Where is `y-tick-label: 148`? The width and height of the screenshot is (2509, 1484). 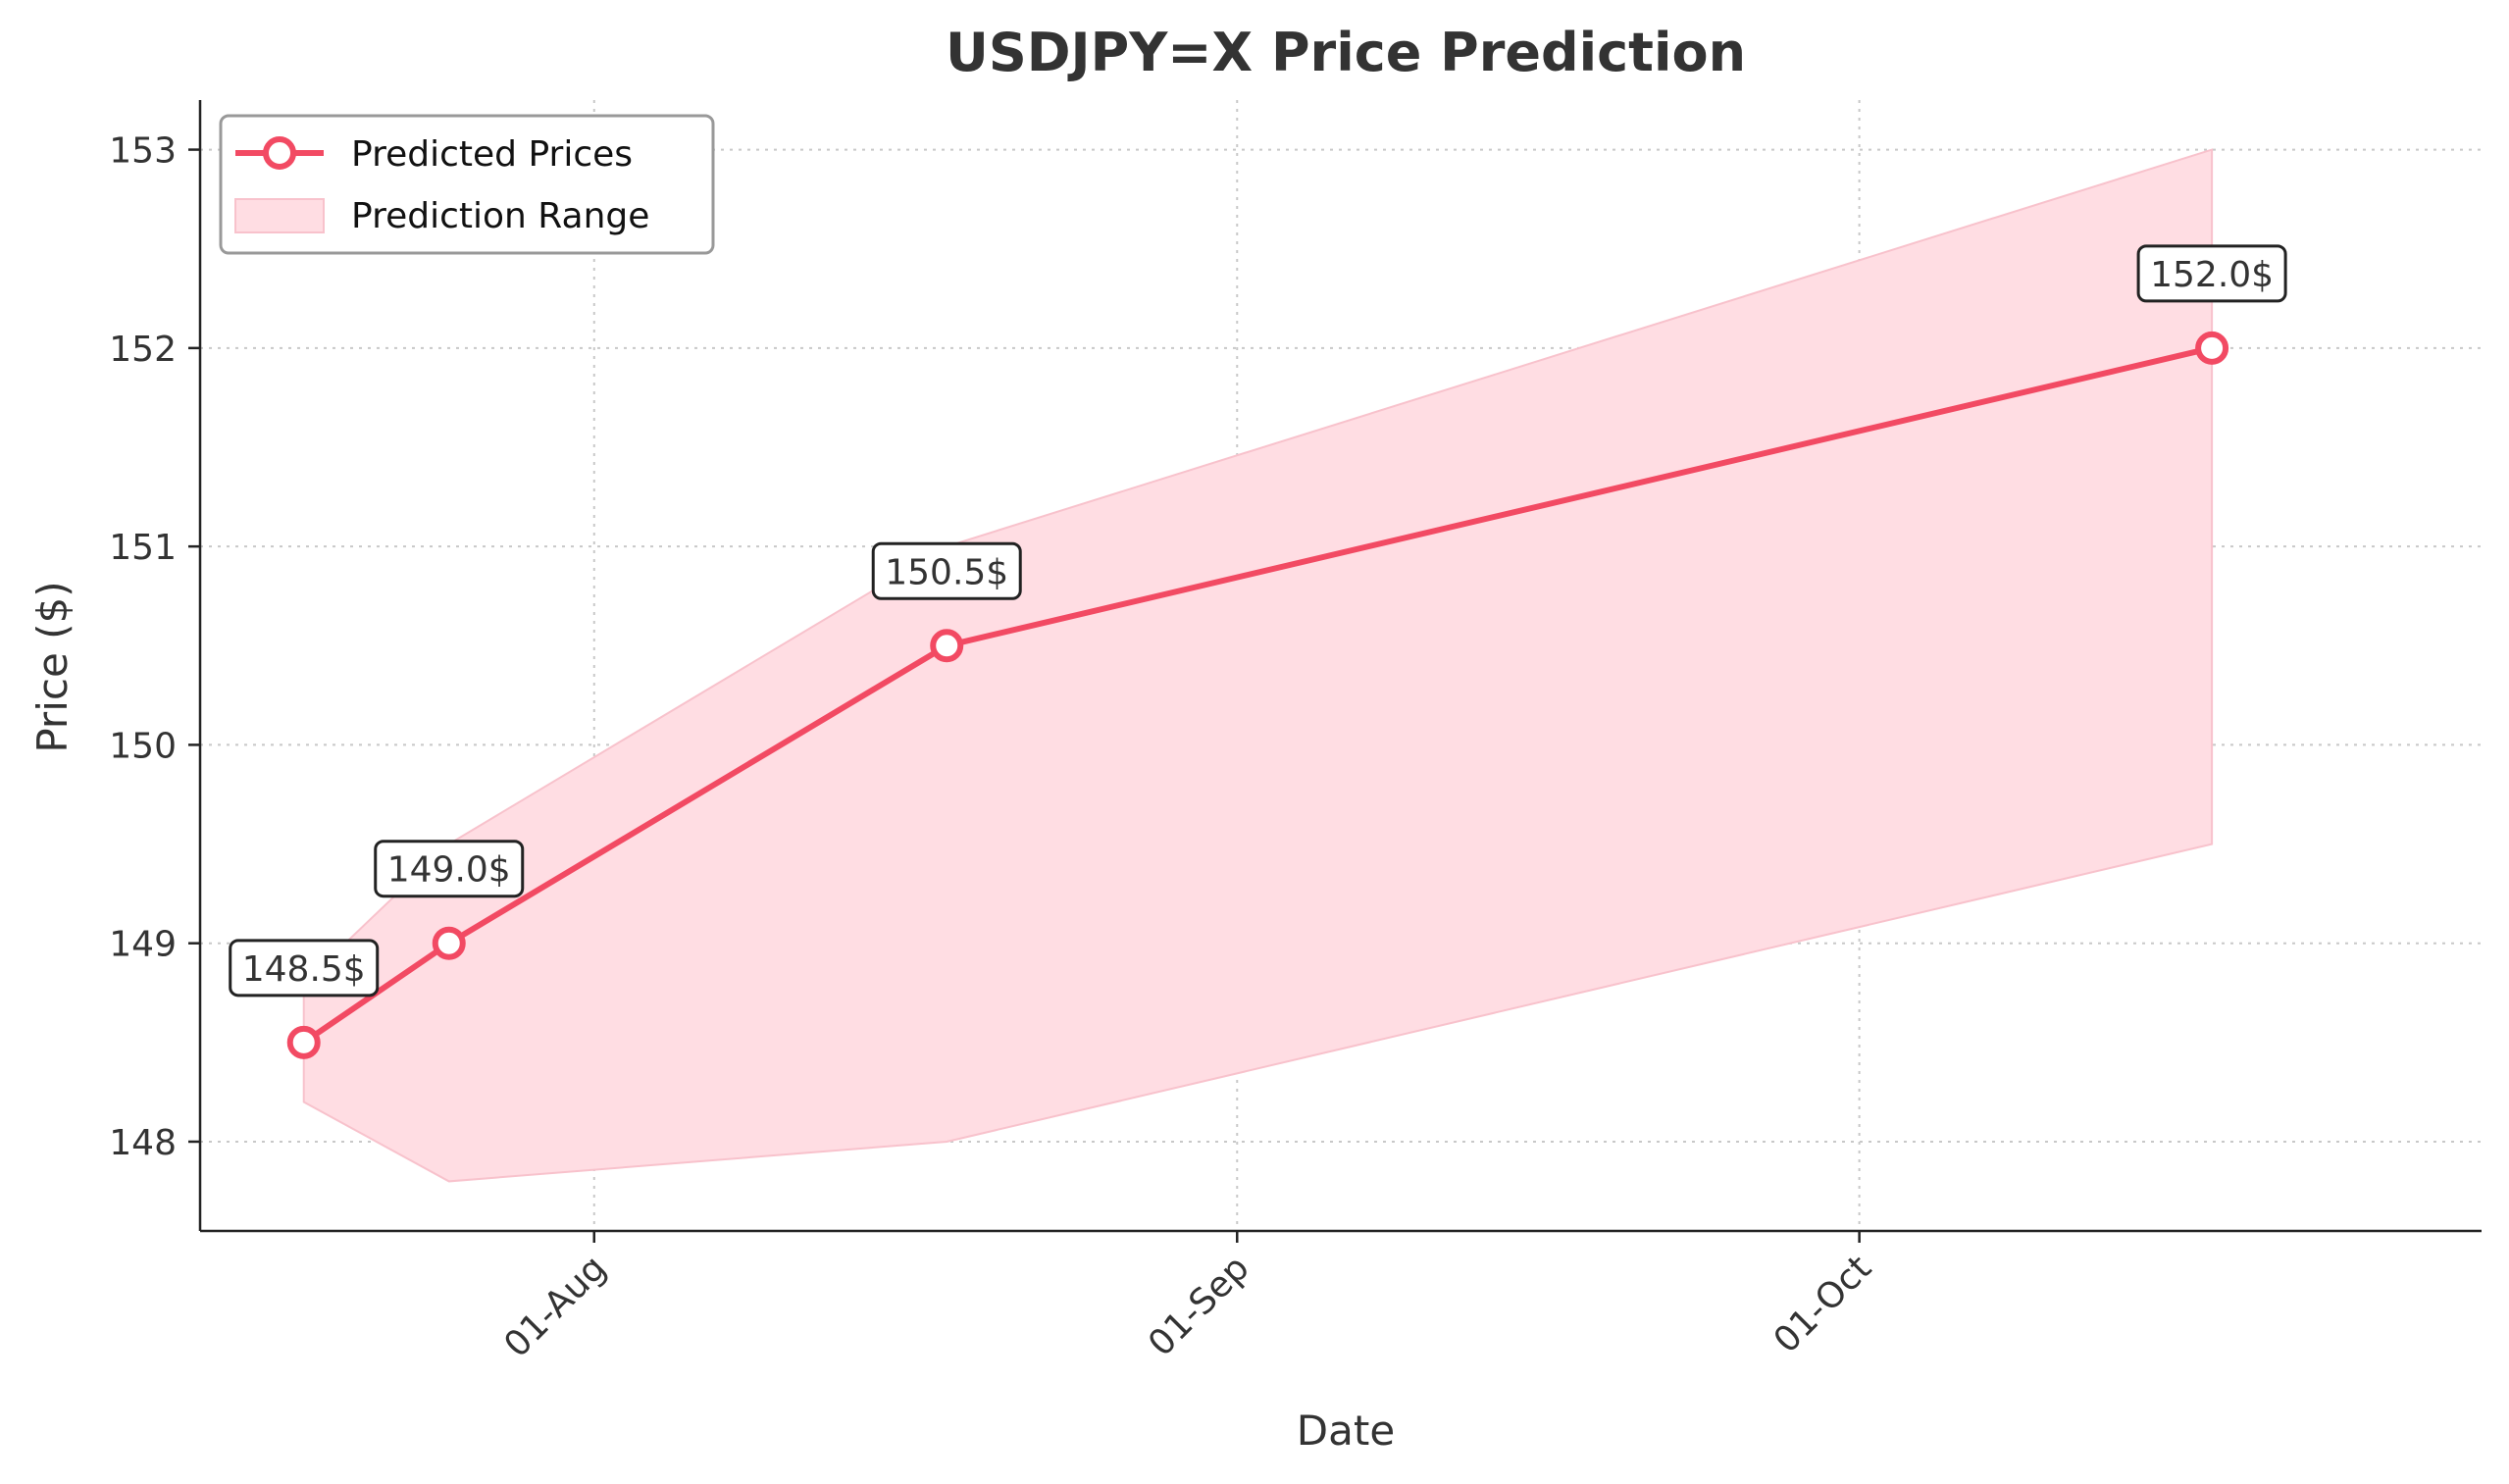
y-tick-label: 148 is located at coordinates (143, 1143).